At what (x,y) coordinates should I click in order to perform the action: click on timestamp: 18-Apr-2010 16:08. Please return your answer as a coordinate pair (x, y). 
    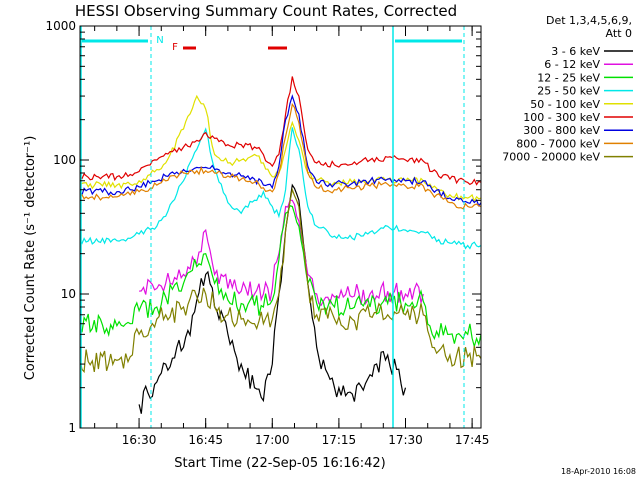
    Looking at the image, I should click on (598, 471).